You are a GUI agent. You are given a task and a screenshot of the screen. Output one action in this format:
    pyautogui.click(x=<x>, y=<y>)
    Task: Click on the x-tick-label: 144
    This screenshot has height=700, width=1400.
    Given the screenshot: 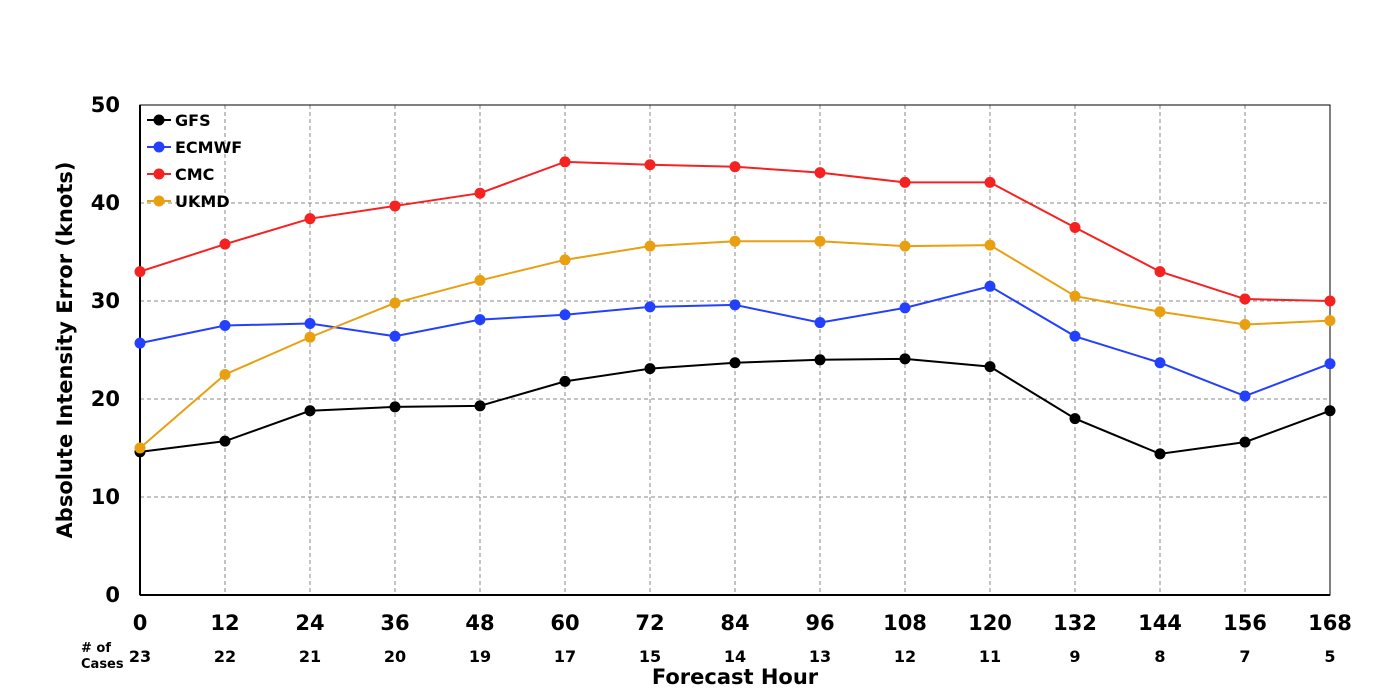 What is the action you would take?
    pyautogui.click(x=1160, y=623)
    